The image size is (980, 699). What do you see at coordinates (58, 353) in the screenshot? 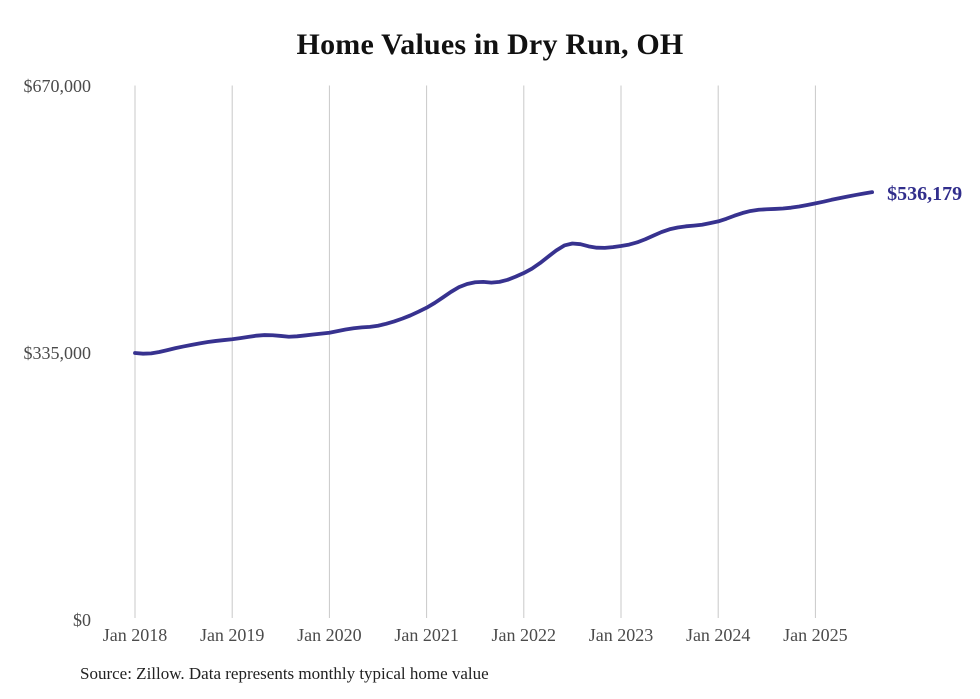
I see `y-tick-label: $335,000` at bounding box center [58, 353].